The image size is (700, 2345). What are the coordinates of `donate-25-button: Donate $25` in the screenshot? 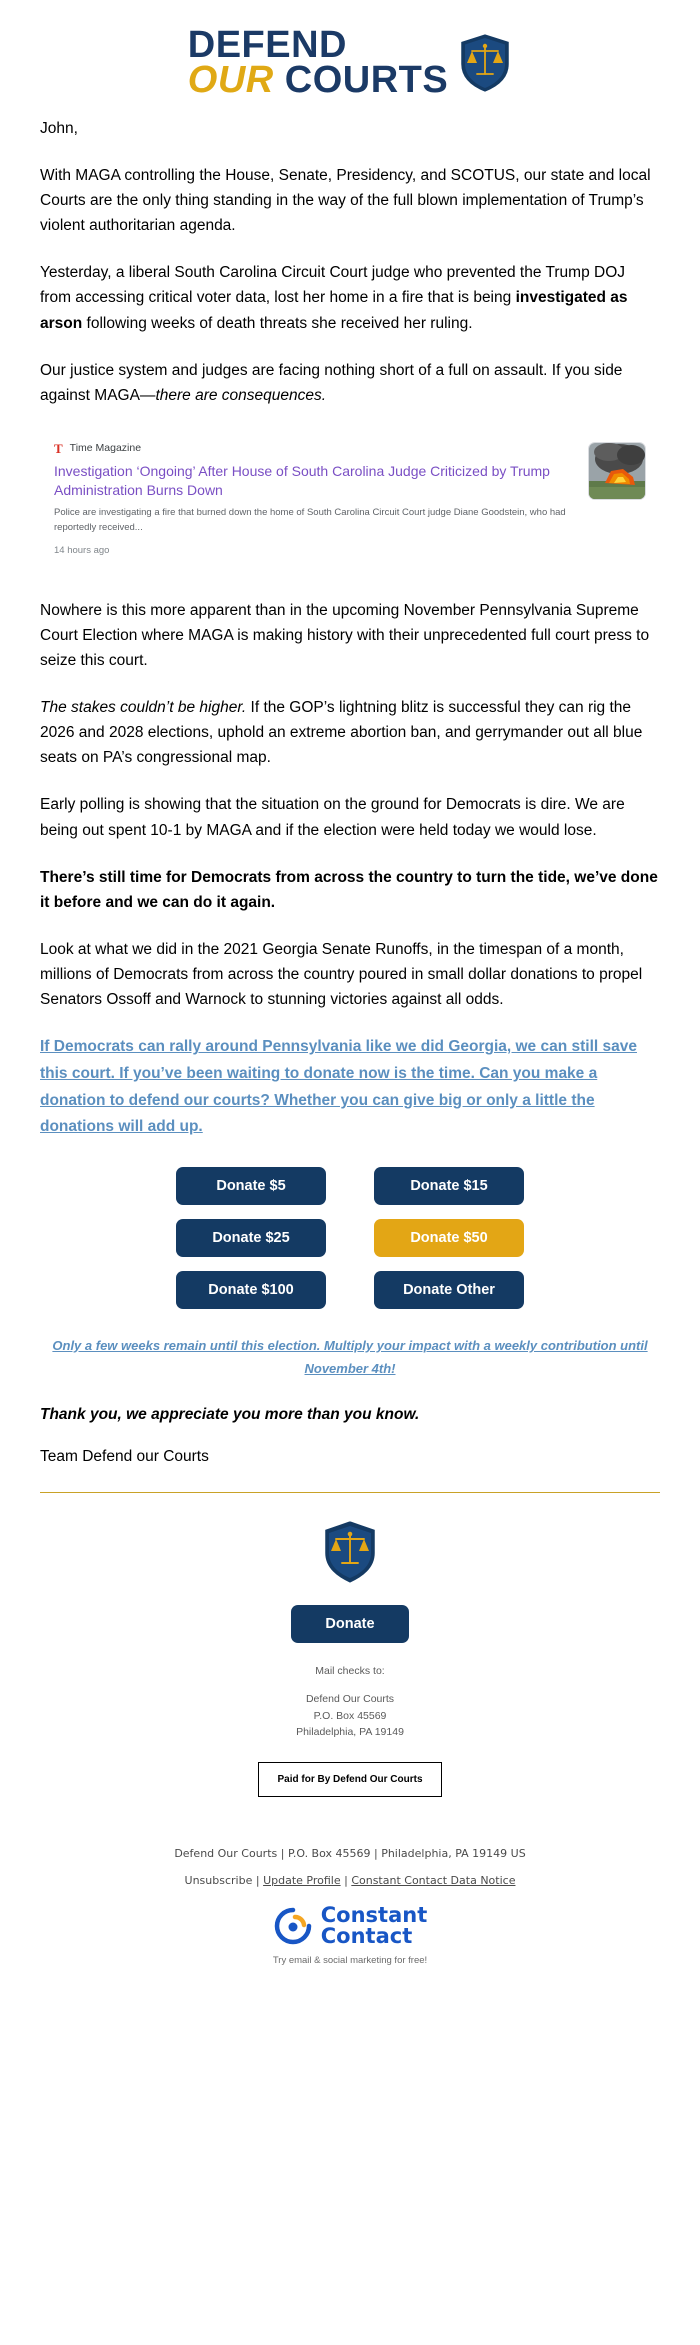 It's located at (251, 1237).